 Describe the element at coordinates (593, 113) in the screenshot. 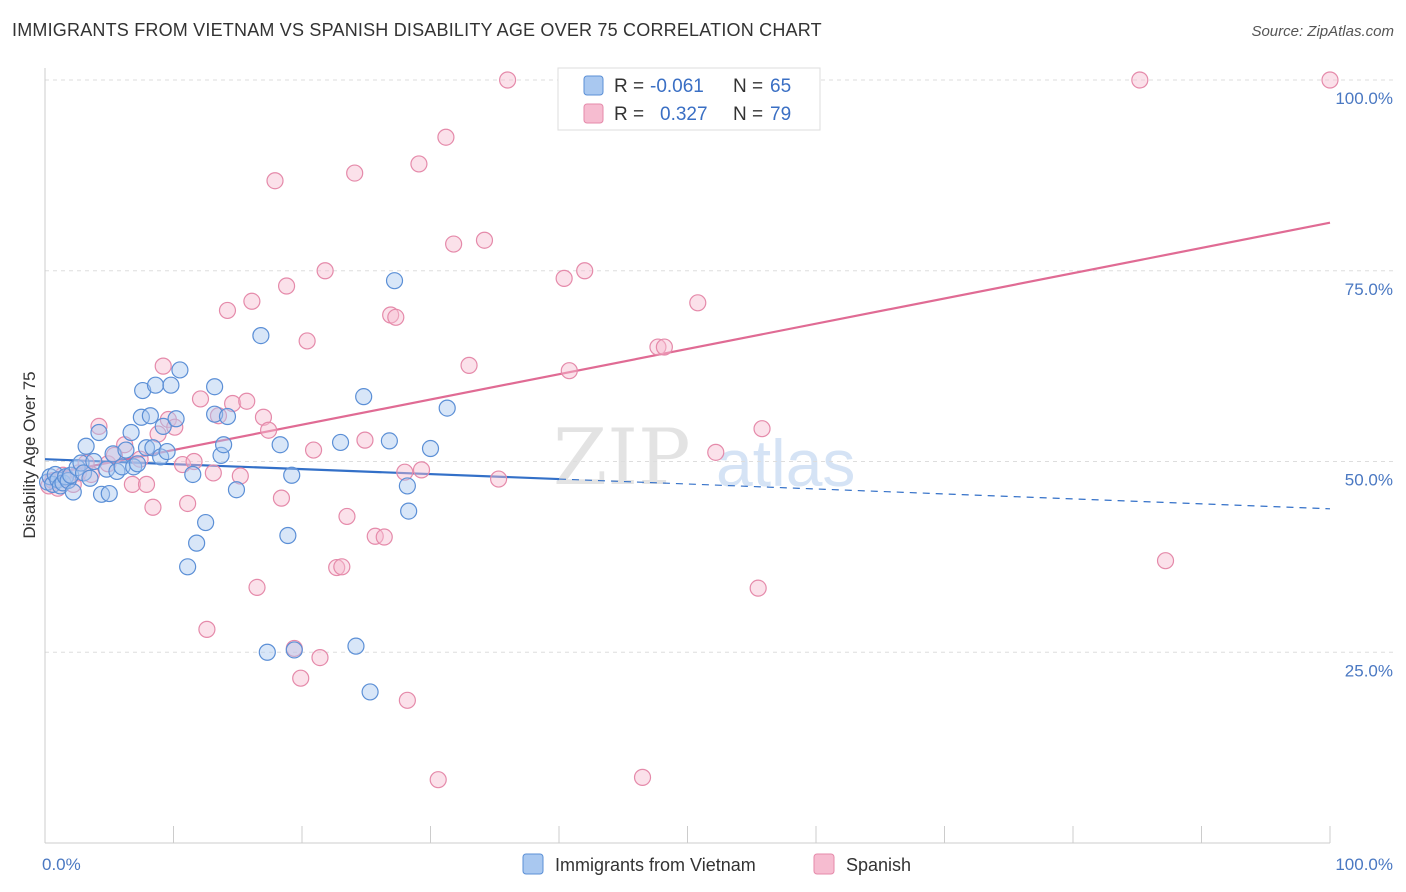

I see `legend-swatch-spanish` at that location.